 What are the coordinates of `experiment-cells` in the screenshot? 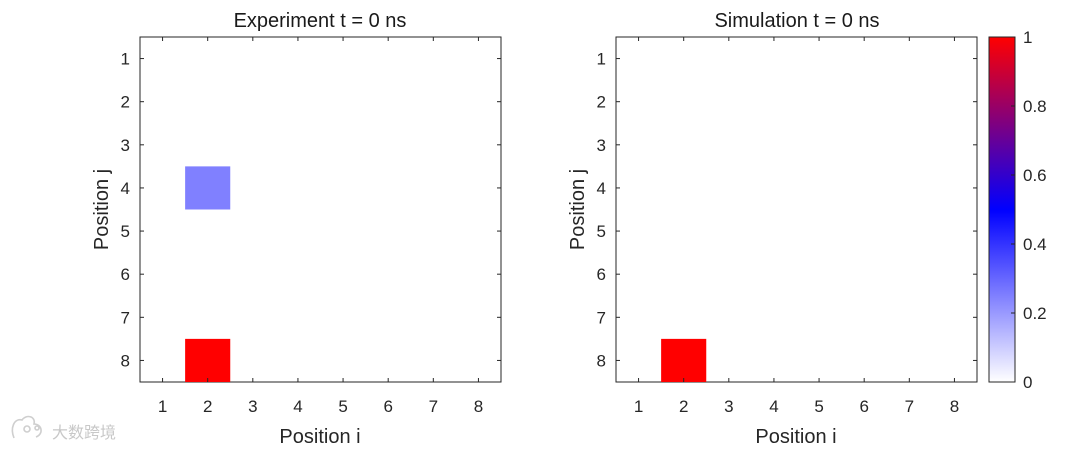 It's located at (208, 274).